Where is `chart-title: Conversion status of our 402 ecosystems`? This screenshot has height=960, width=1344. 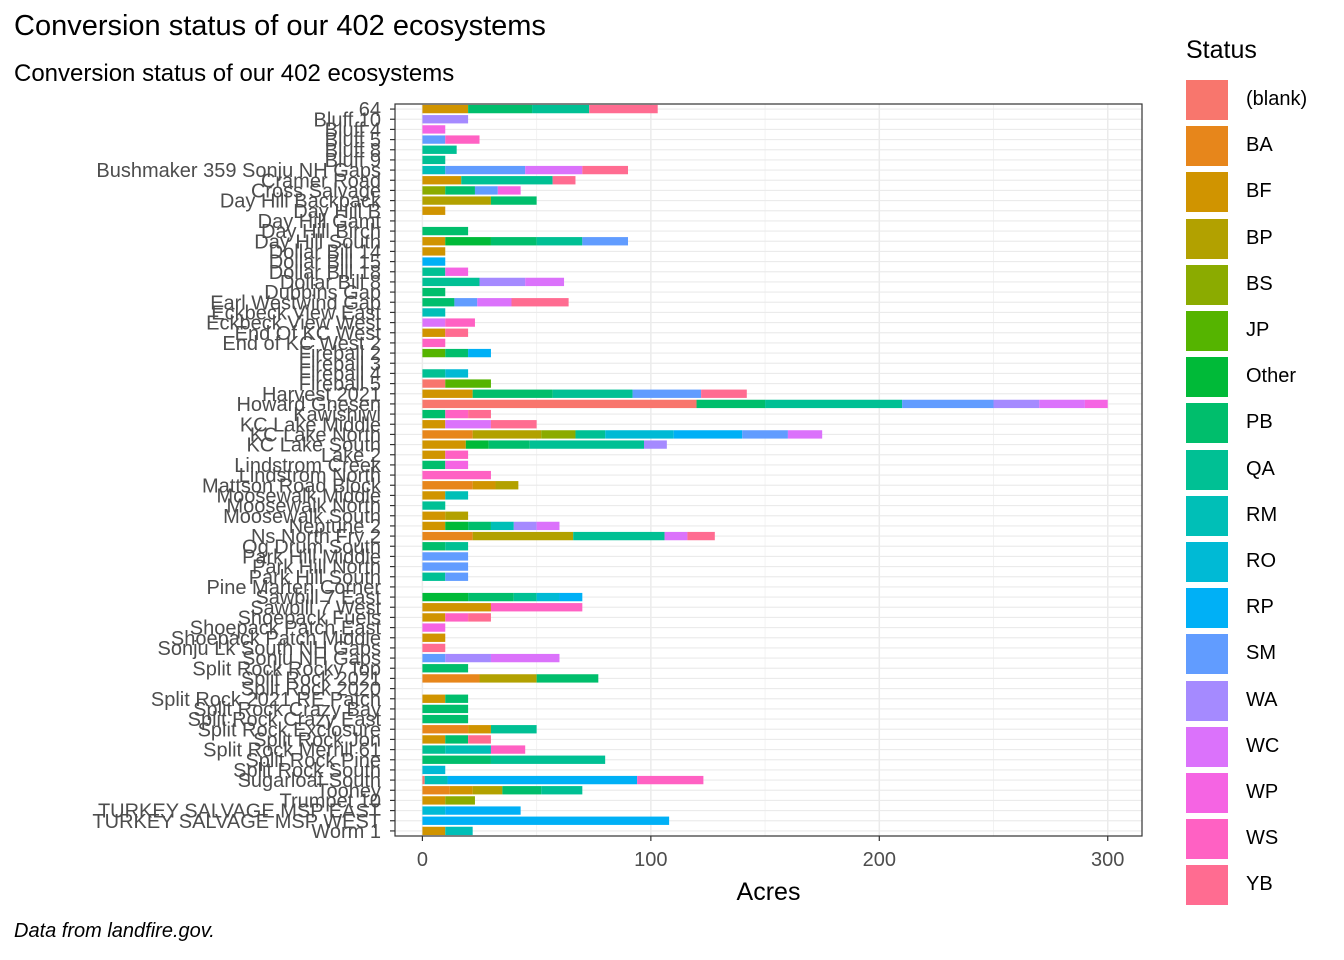
chart-title: Conversion status of our 402 ecosystems is located at coordinates (280, 26).